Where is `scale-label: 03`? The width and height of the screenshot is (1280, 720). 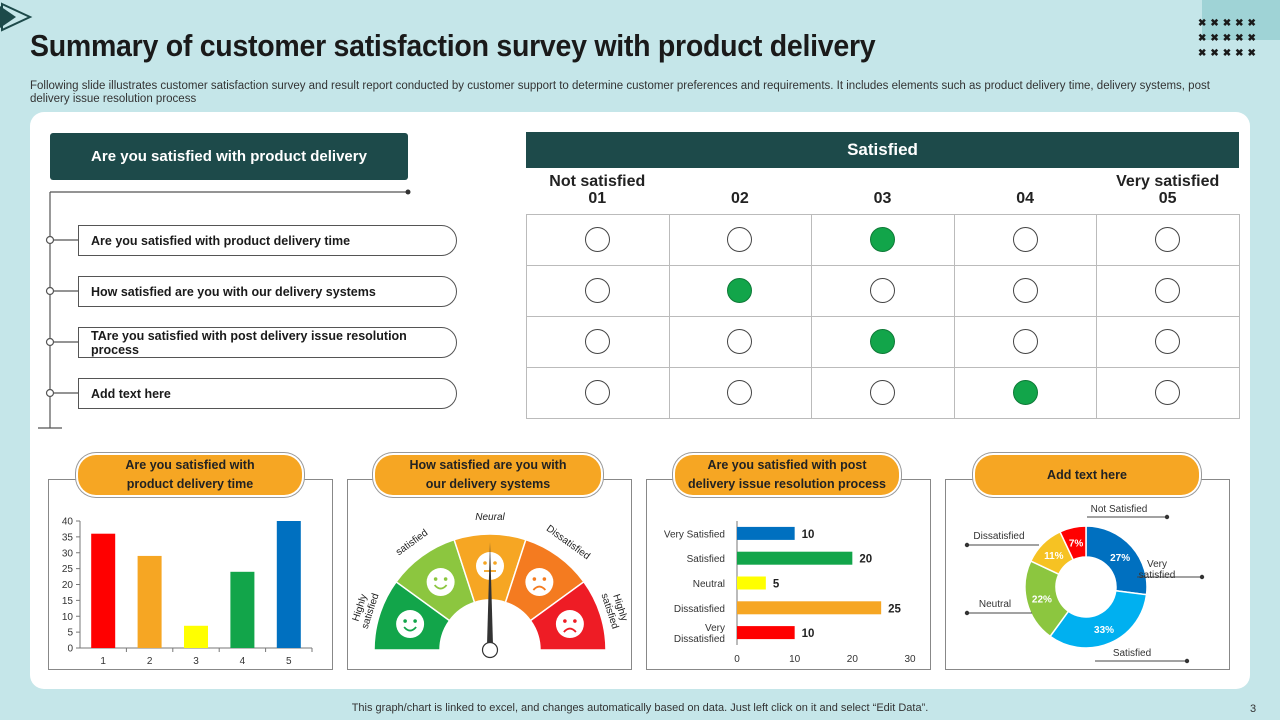 scale-label: 03 is located at coordinates (883, 190).